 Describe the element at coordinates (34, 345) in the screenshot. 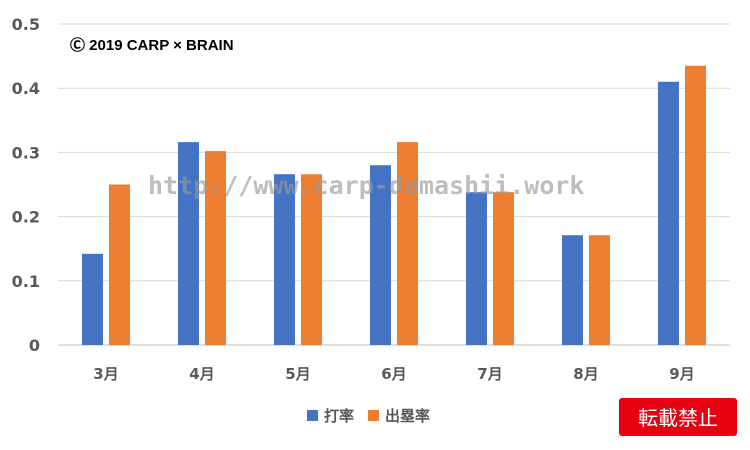

I see `y-tick-label: 0` at that location.